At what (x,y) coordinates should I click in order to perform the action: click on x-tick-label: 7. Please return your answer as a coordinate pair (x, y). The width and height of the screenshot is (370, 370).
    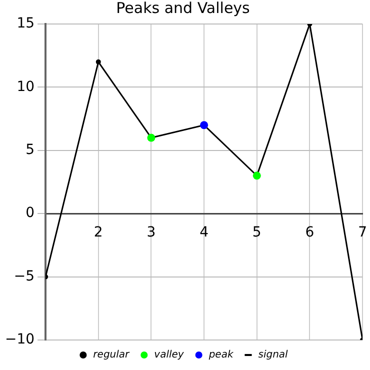
    Looking at the image, I should click on (363, 232).